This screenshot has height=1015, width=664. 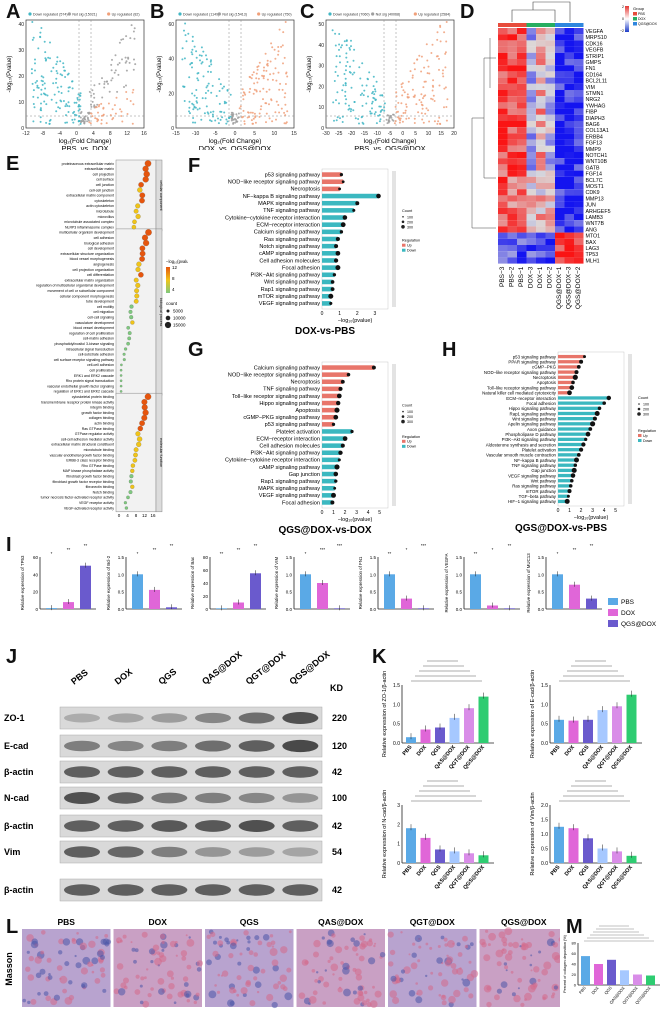 I want to click on kegg-count-label: 200, so click(x=410, y=417).